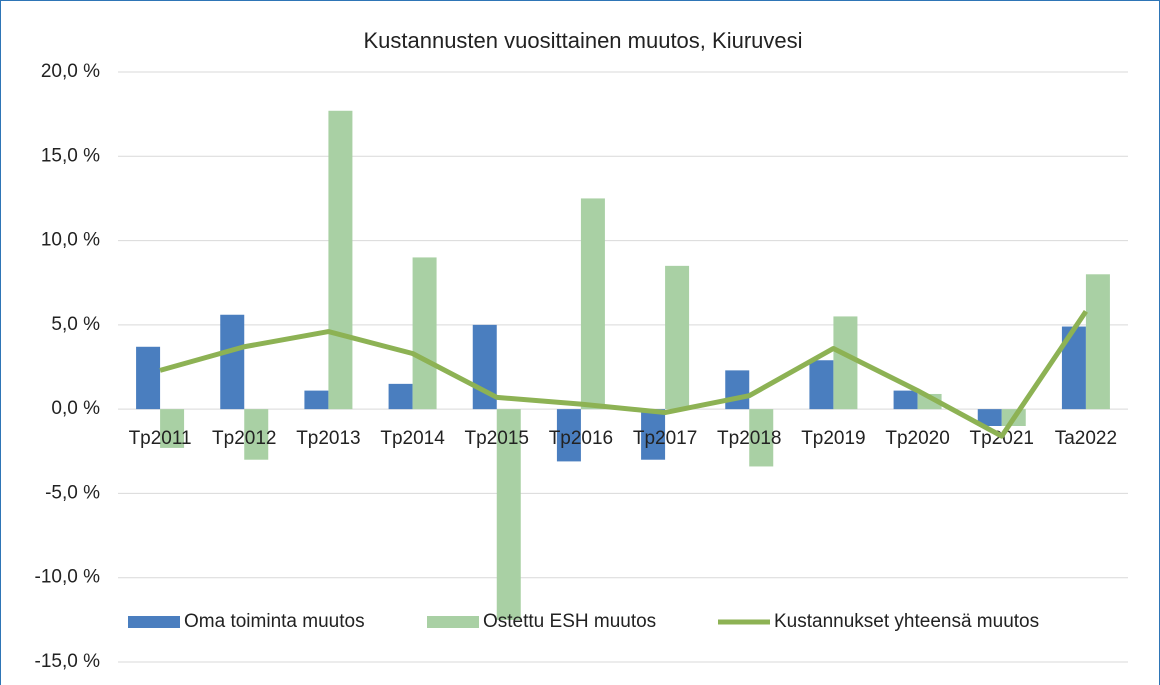 The height and width of the screenshot is (685, 1160). I want to click on x-tick-label: Tp2021, so click(1002, 438).